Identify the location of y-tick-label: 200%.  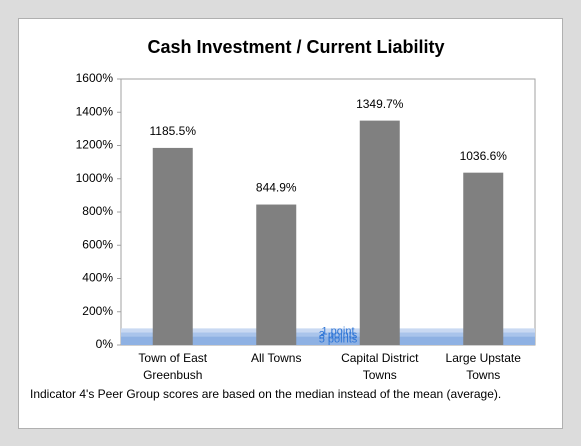
(97, 311).